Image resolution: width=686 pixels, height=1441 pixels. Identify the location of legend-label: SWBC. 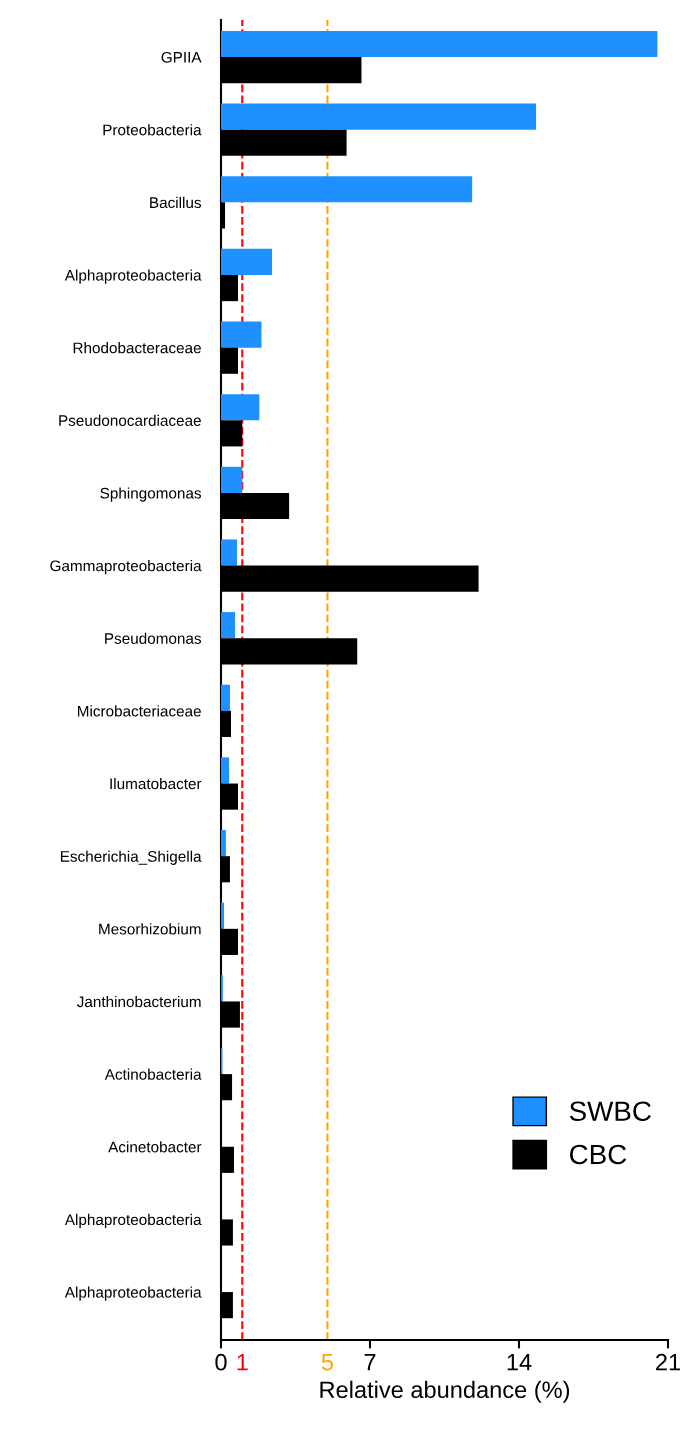
(610, 1111).